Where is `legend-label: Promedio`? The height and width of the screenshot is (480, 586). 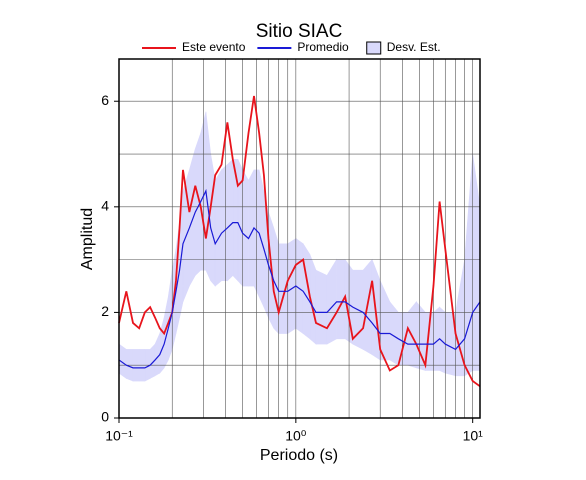 legend-label: Promedio is located at coordinates (323, 47).